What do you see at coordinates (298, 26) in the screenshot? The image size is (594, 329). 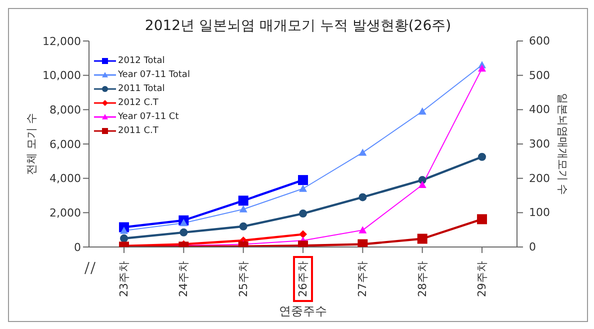 I see `chart-title: 2012년 일본뇌염 매개모기 누적 발생현황(26주)` at bounding box center [298, 26].